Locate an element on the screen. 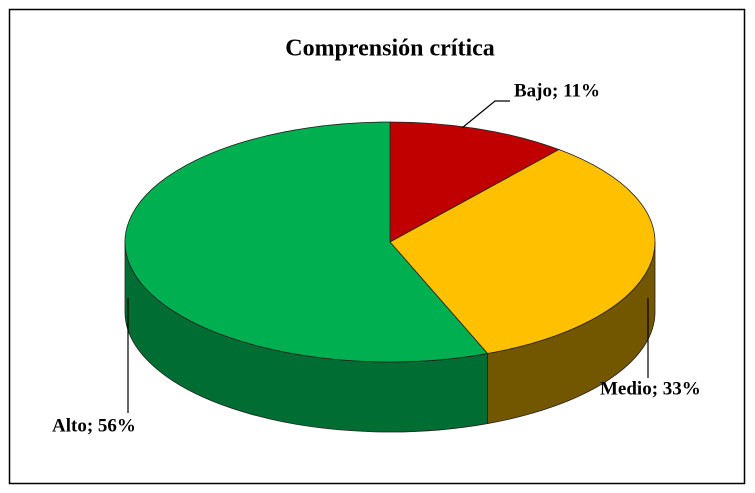 The image size is (755, 493). leader-line is located at coordinates (485, 114).